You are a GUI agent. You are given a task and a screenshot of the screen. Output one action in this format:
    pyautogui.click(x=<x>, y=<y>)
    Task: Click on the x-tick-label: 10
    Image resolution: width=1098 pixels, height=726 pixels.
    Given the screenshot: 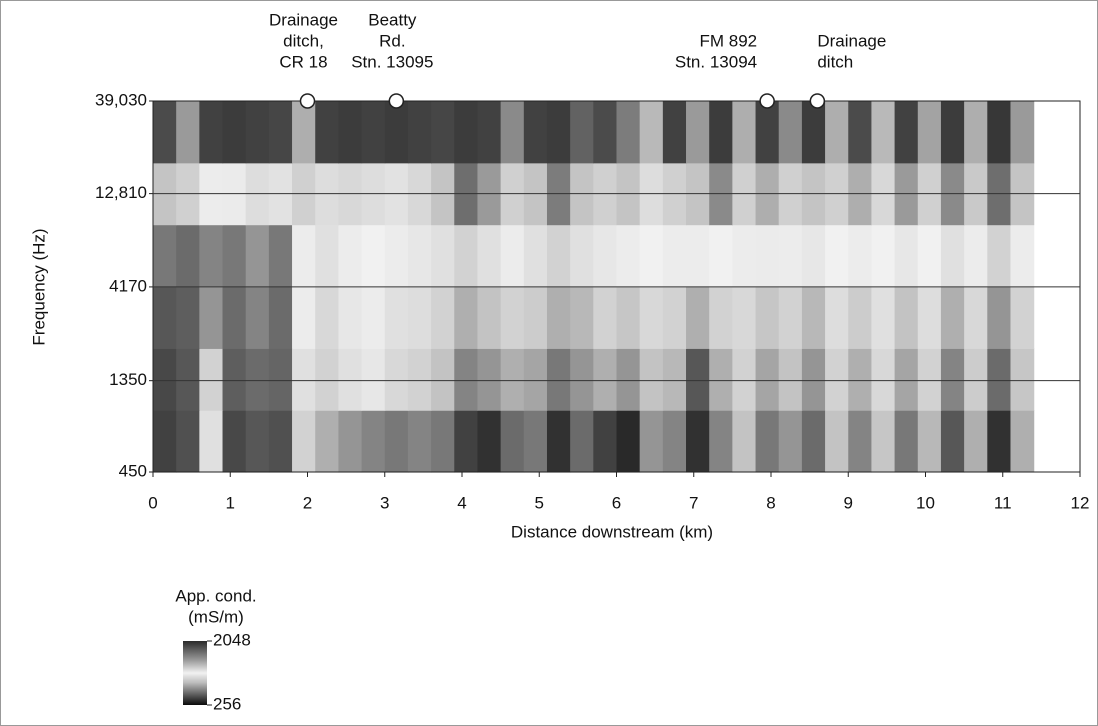 What is the action you would take?
    pyautogui.click(x=925, y=502)
    